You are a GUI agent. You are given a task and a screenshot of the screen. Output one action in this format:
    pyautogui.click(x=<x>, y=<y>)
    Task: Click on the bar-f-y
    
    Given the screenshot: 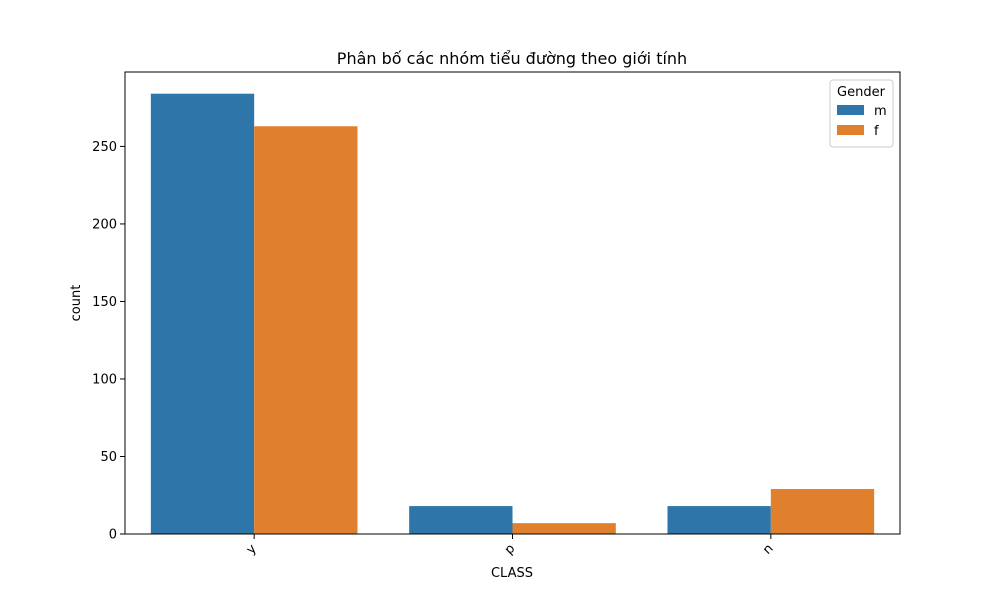 What is the action you would take?
    pyautogui.click(x=306, y=330)
    